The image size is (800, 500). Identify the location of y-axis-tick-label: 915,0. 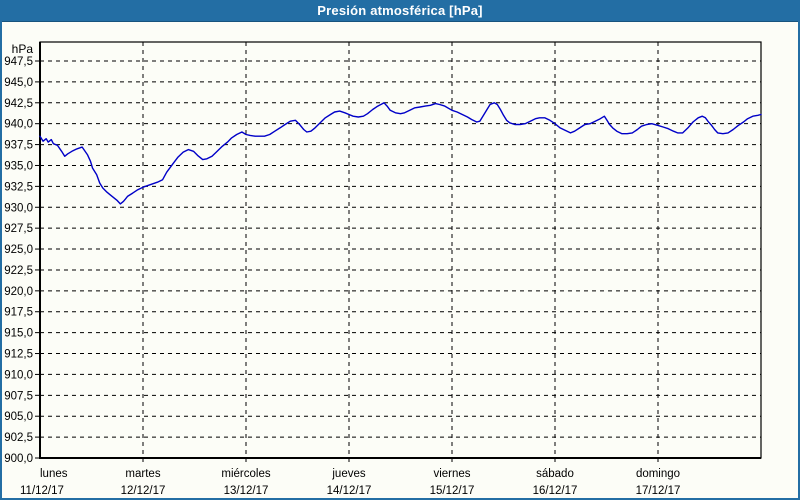
(18, 334).